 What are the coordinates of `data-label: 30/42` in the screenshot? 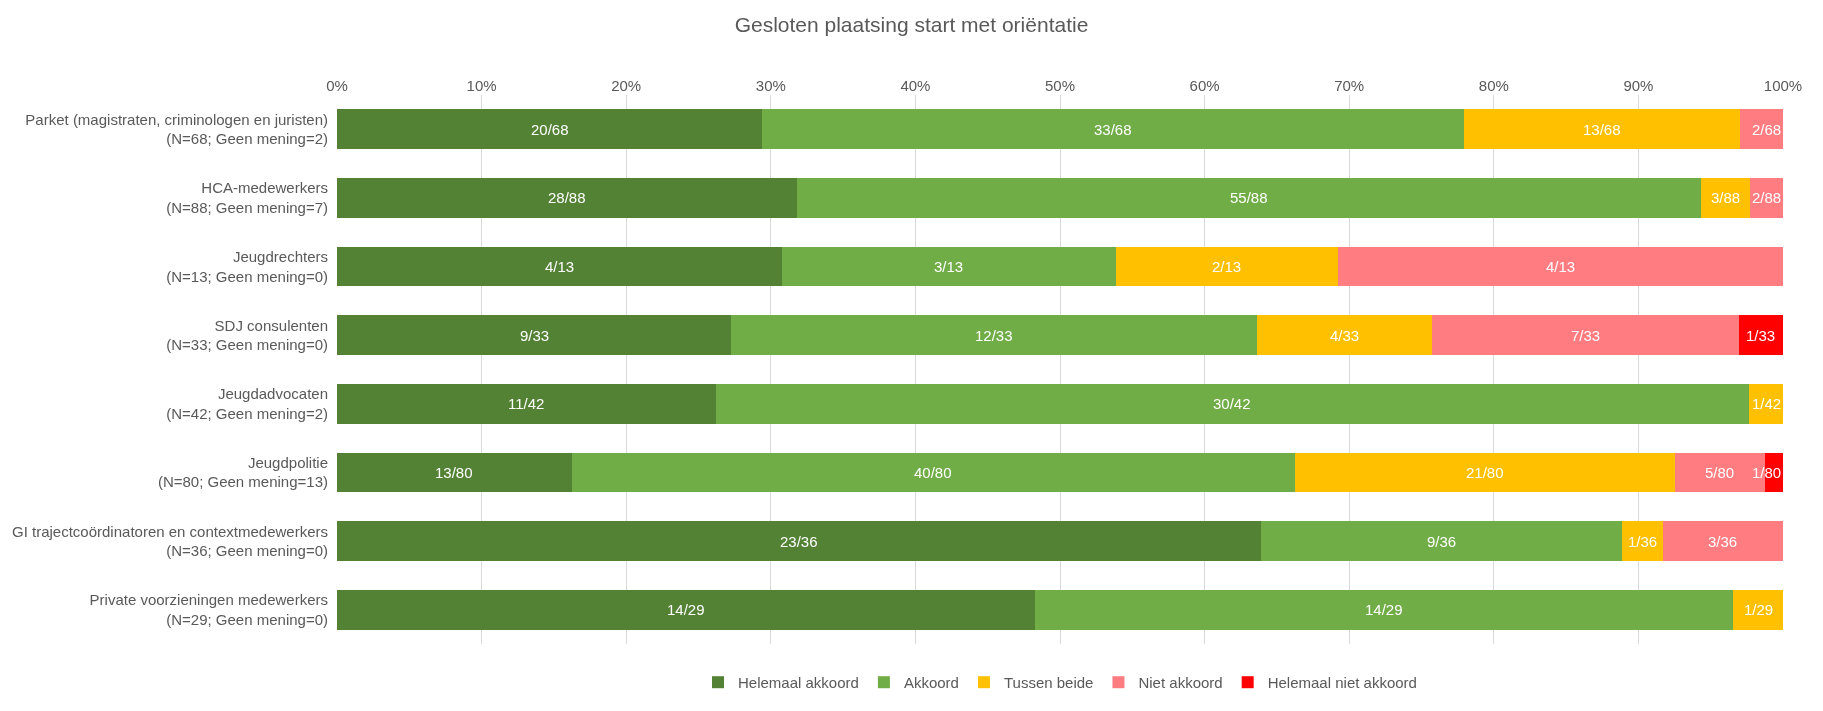 It's located at (1232, 403).